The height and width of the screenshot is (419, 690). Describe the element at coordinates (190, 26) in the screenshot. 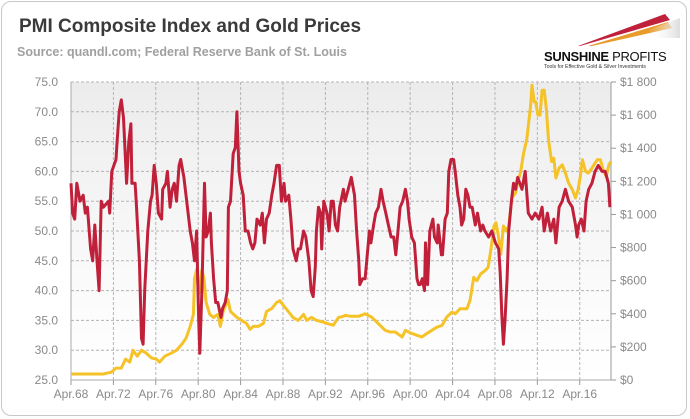

I see `chart-title: PMI Composite Index and Gold Prices` at that location.